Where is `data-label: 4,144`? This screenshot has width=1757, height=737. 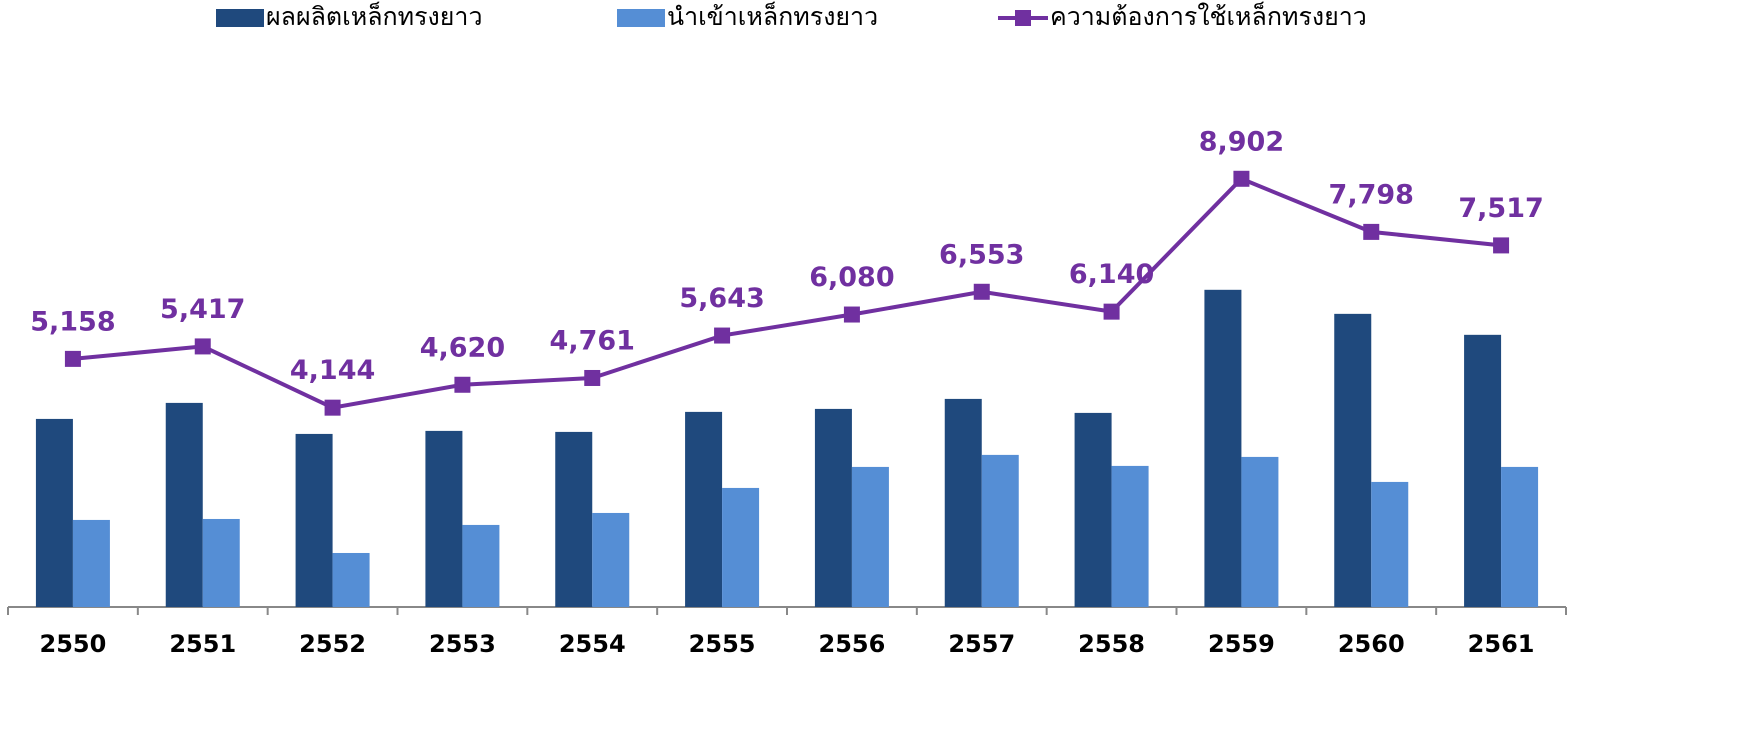
data-label: 4,144 is located at coordinates (332, 370).